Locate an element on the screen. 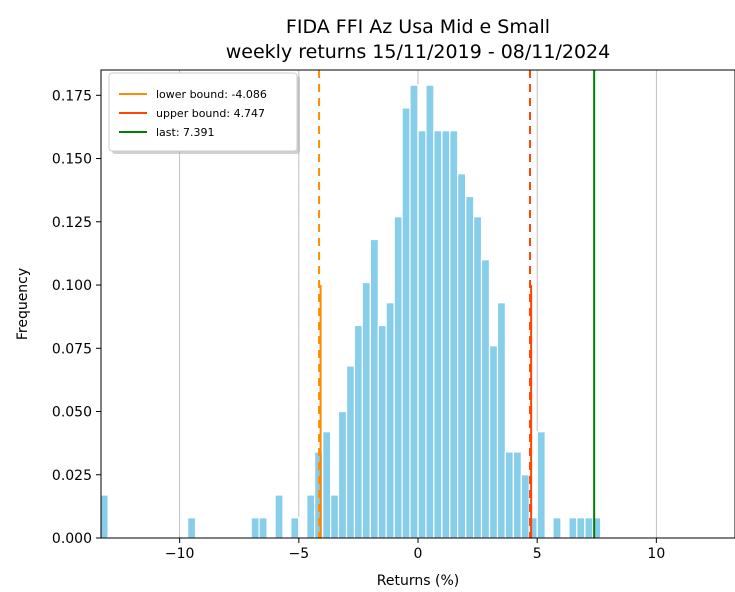 The image size is (735, 592). legend-label-1: upper bound: 4.747 is located at coordinates (210, 113).